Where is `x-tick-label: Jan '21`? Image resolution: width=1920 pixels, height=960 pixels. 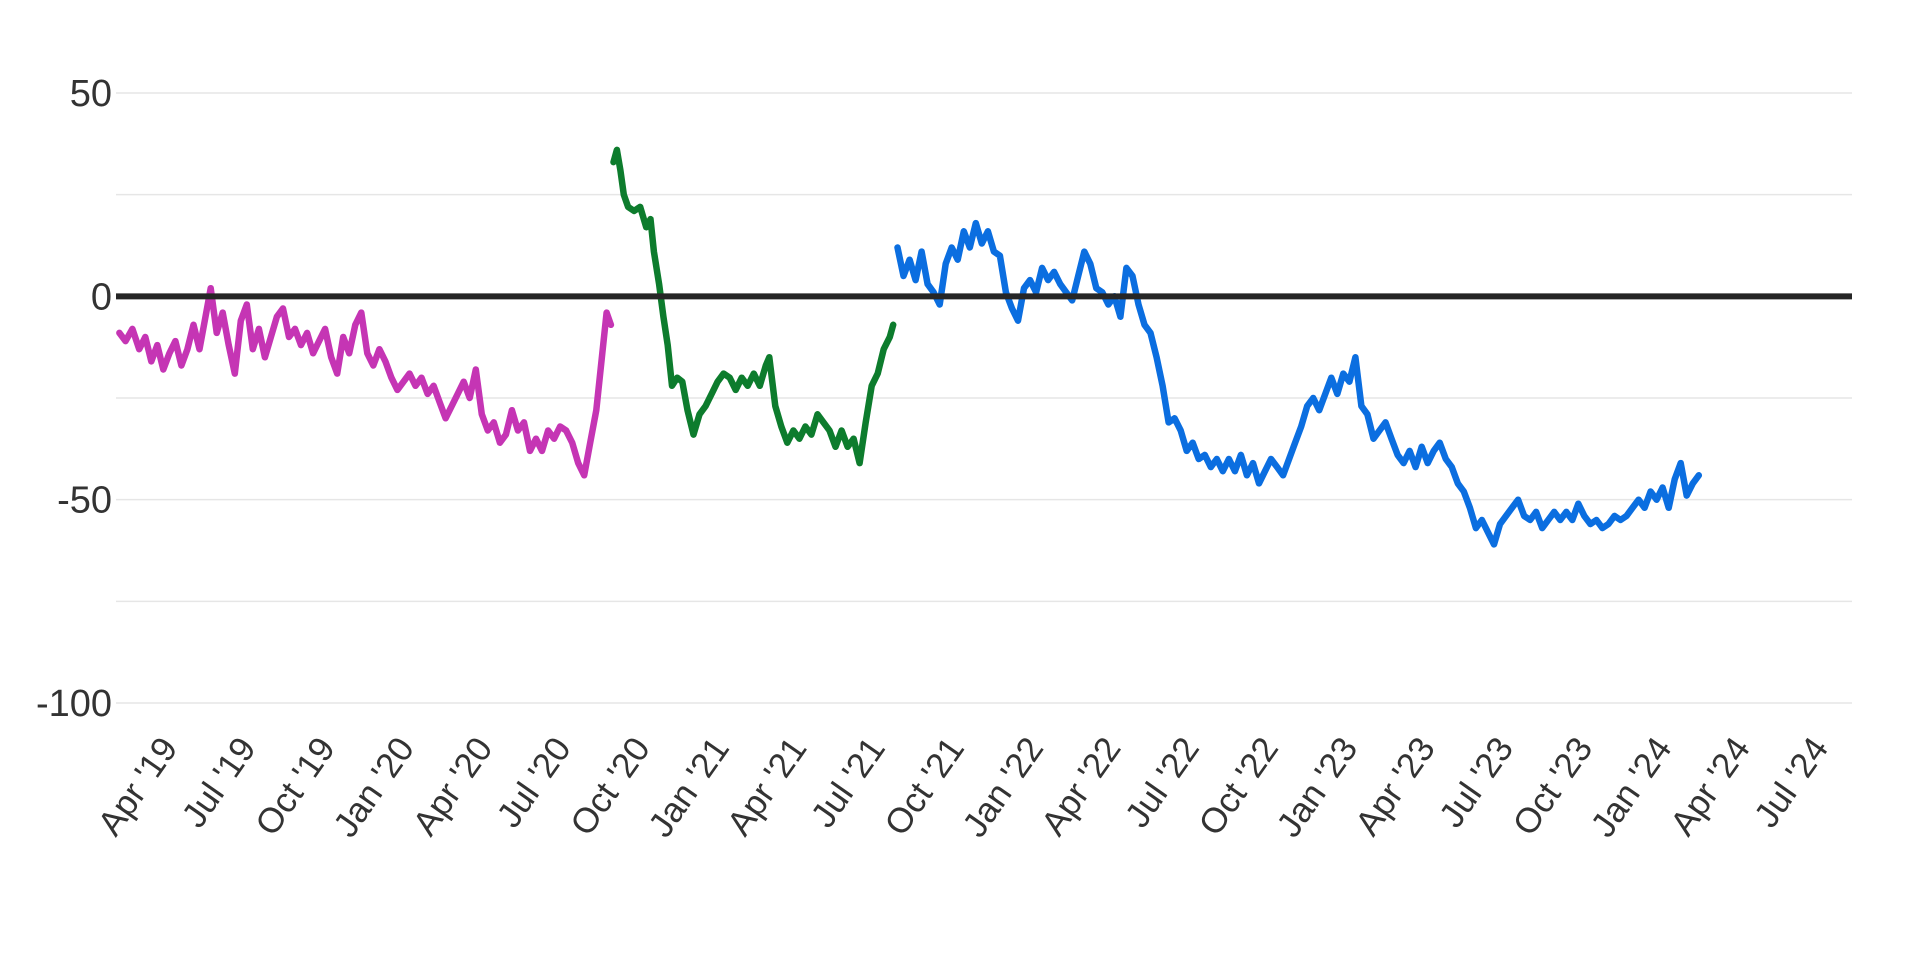
x-tick-label: Jan '21 is located at coordinates (689, 787).